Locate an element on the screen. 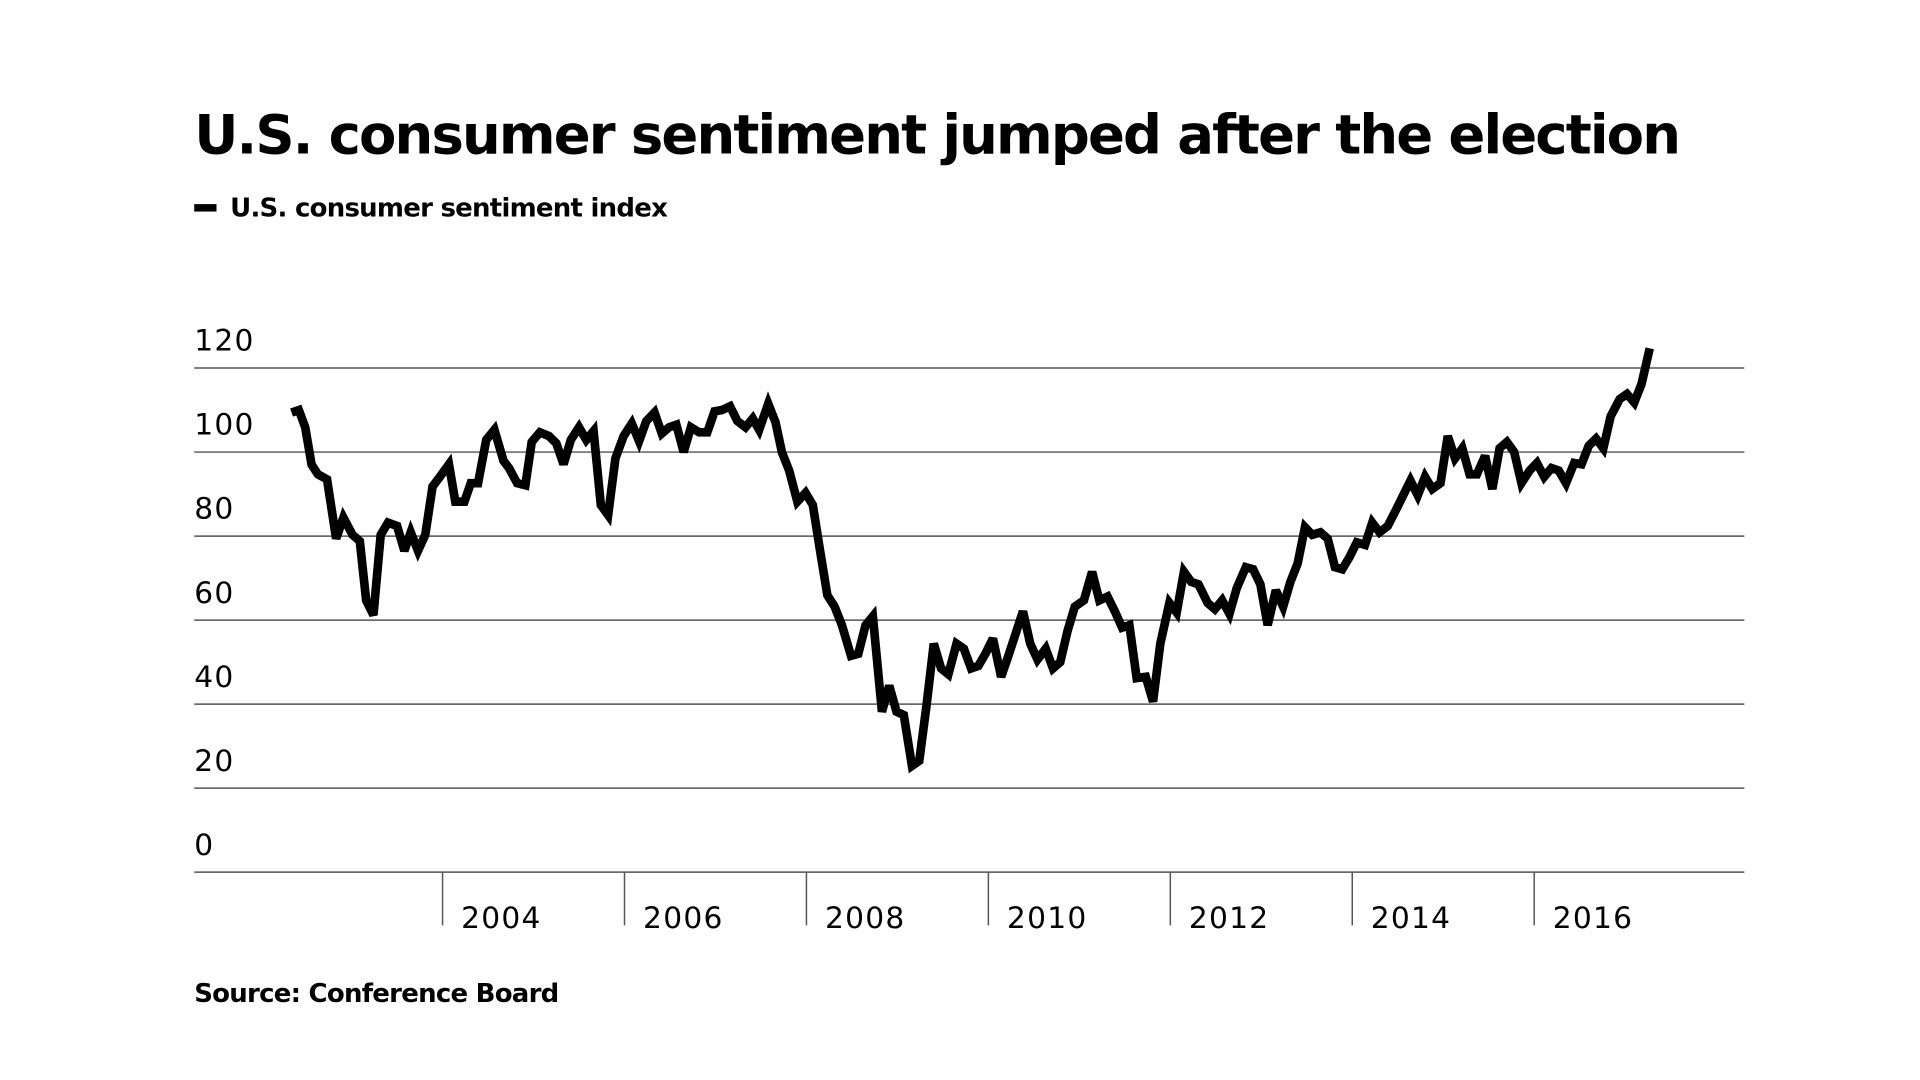 The image size is (1920, 1080). y-tick-label: 40 is located at coordinates (214, 677).